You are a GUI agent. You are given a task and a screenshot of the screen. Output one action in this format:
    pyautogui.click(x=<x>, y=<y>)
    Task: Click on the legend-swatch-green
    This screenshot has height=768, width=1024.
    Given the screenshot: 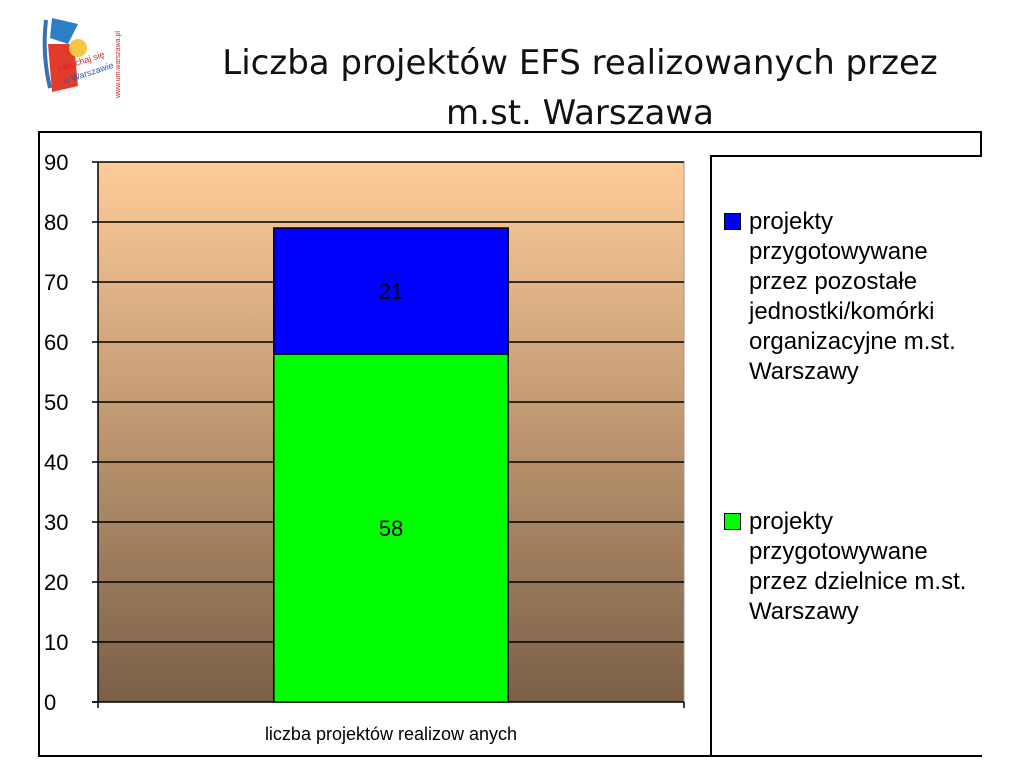 What is the action you would take?
    pyautogui.click(x=732, y=521)
    